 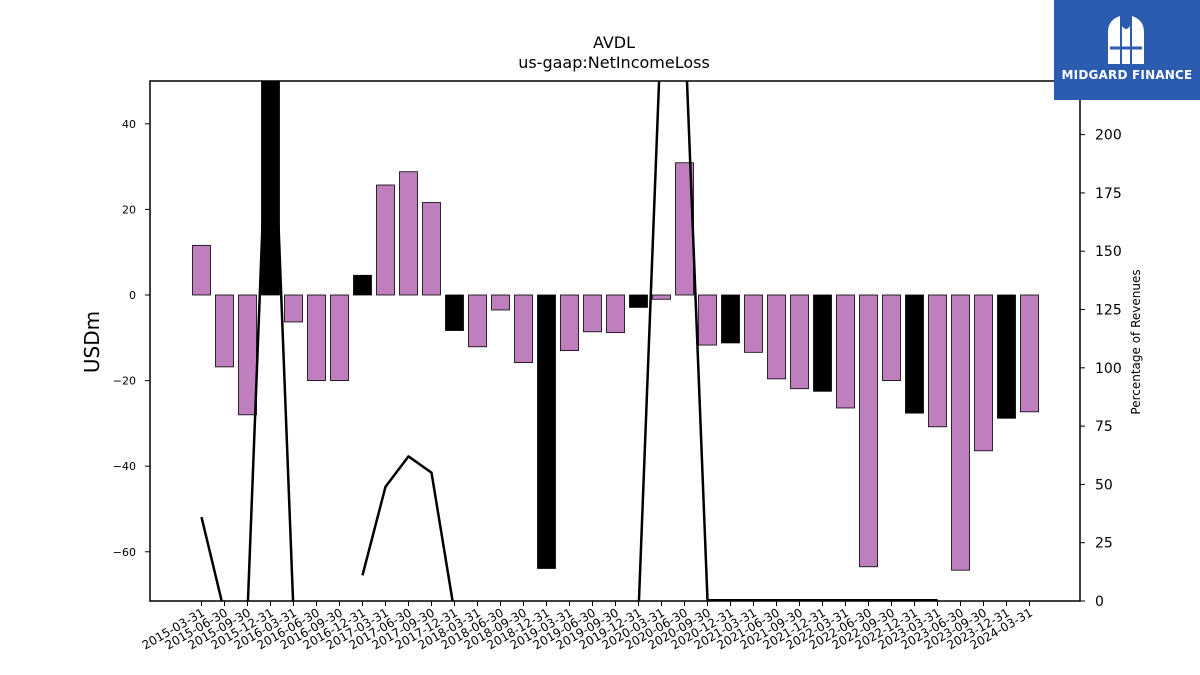 What do you see at coordinates (124, 381) in the screenshot?
I see `y-tick-label: −20` at bounding box center [124, 381].